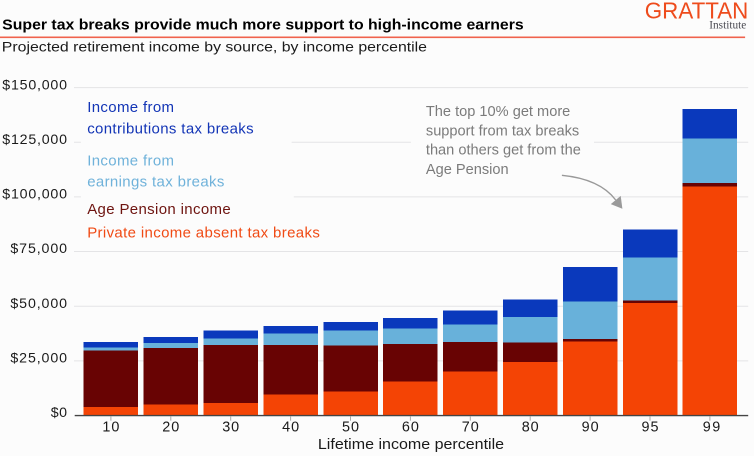 The height and width of the screenshot is (456, 754). I want to click on svg-text: 90, so click(590, 428).